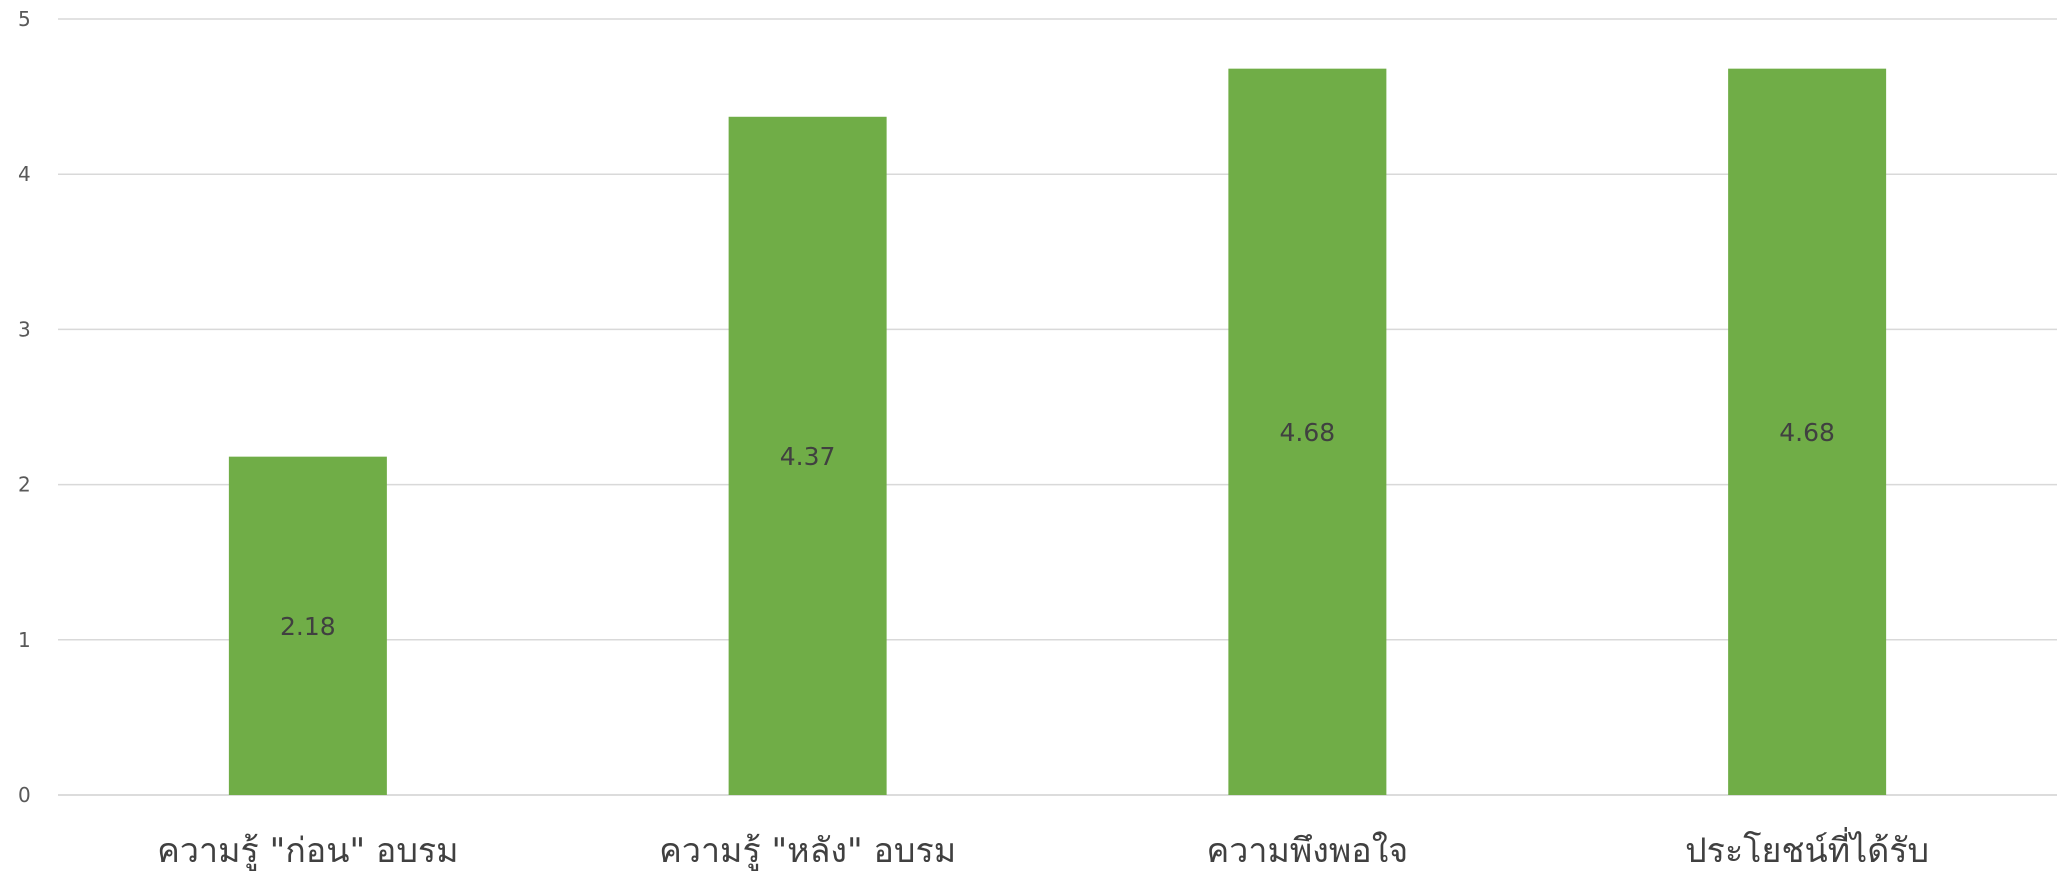 This screenshot has width=2057, height=873. What do you see at coordinates (24, 174) in the screenshot?
I see `y-tick-label: 4` at bounding box center [24, 174].